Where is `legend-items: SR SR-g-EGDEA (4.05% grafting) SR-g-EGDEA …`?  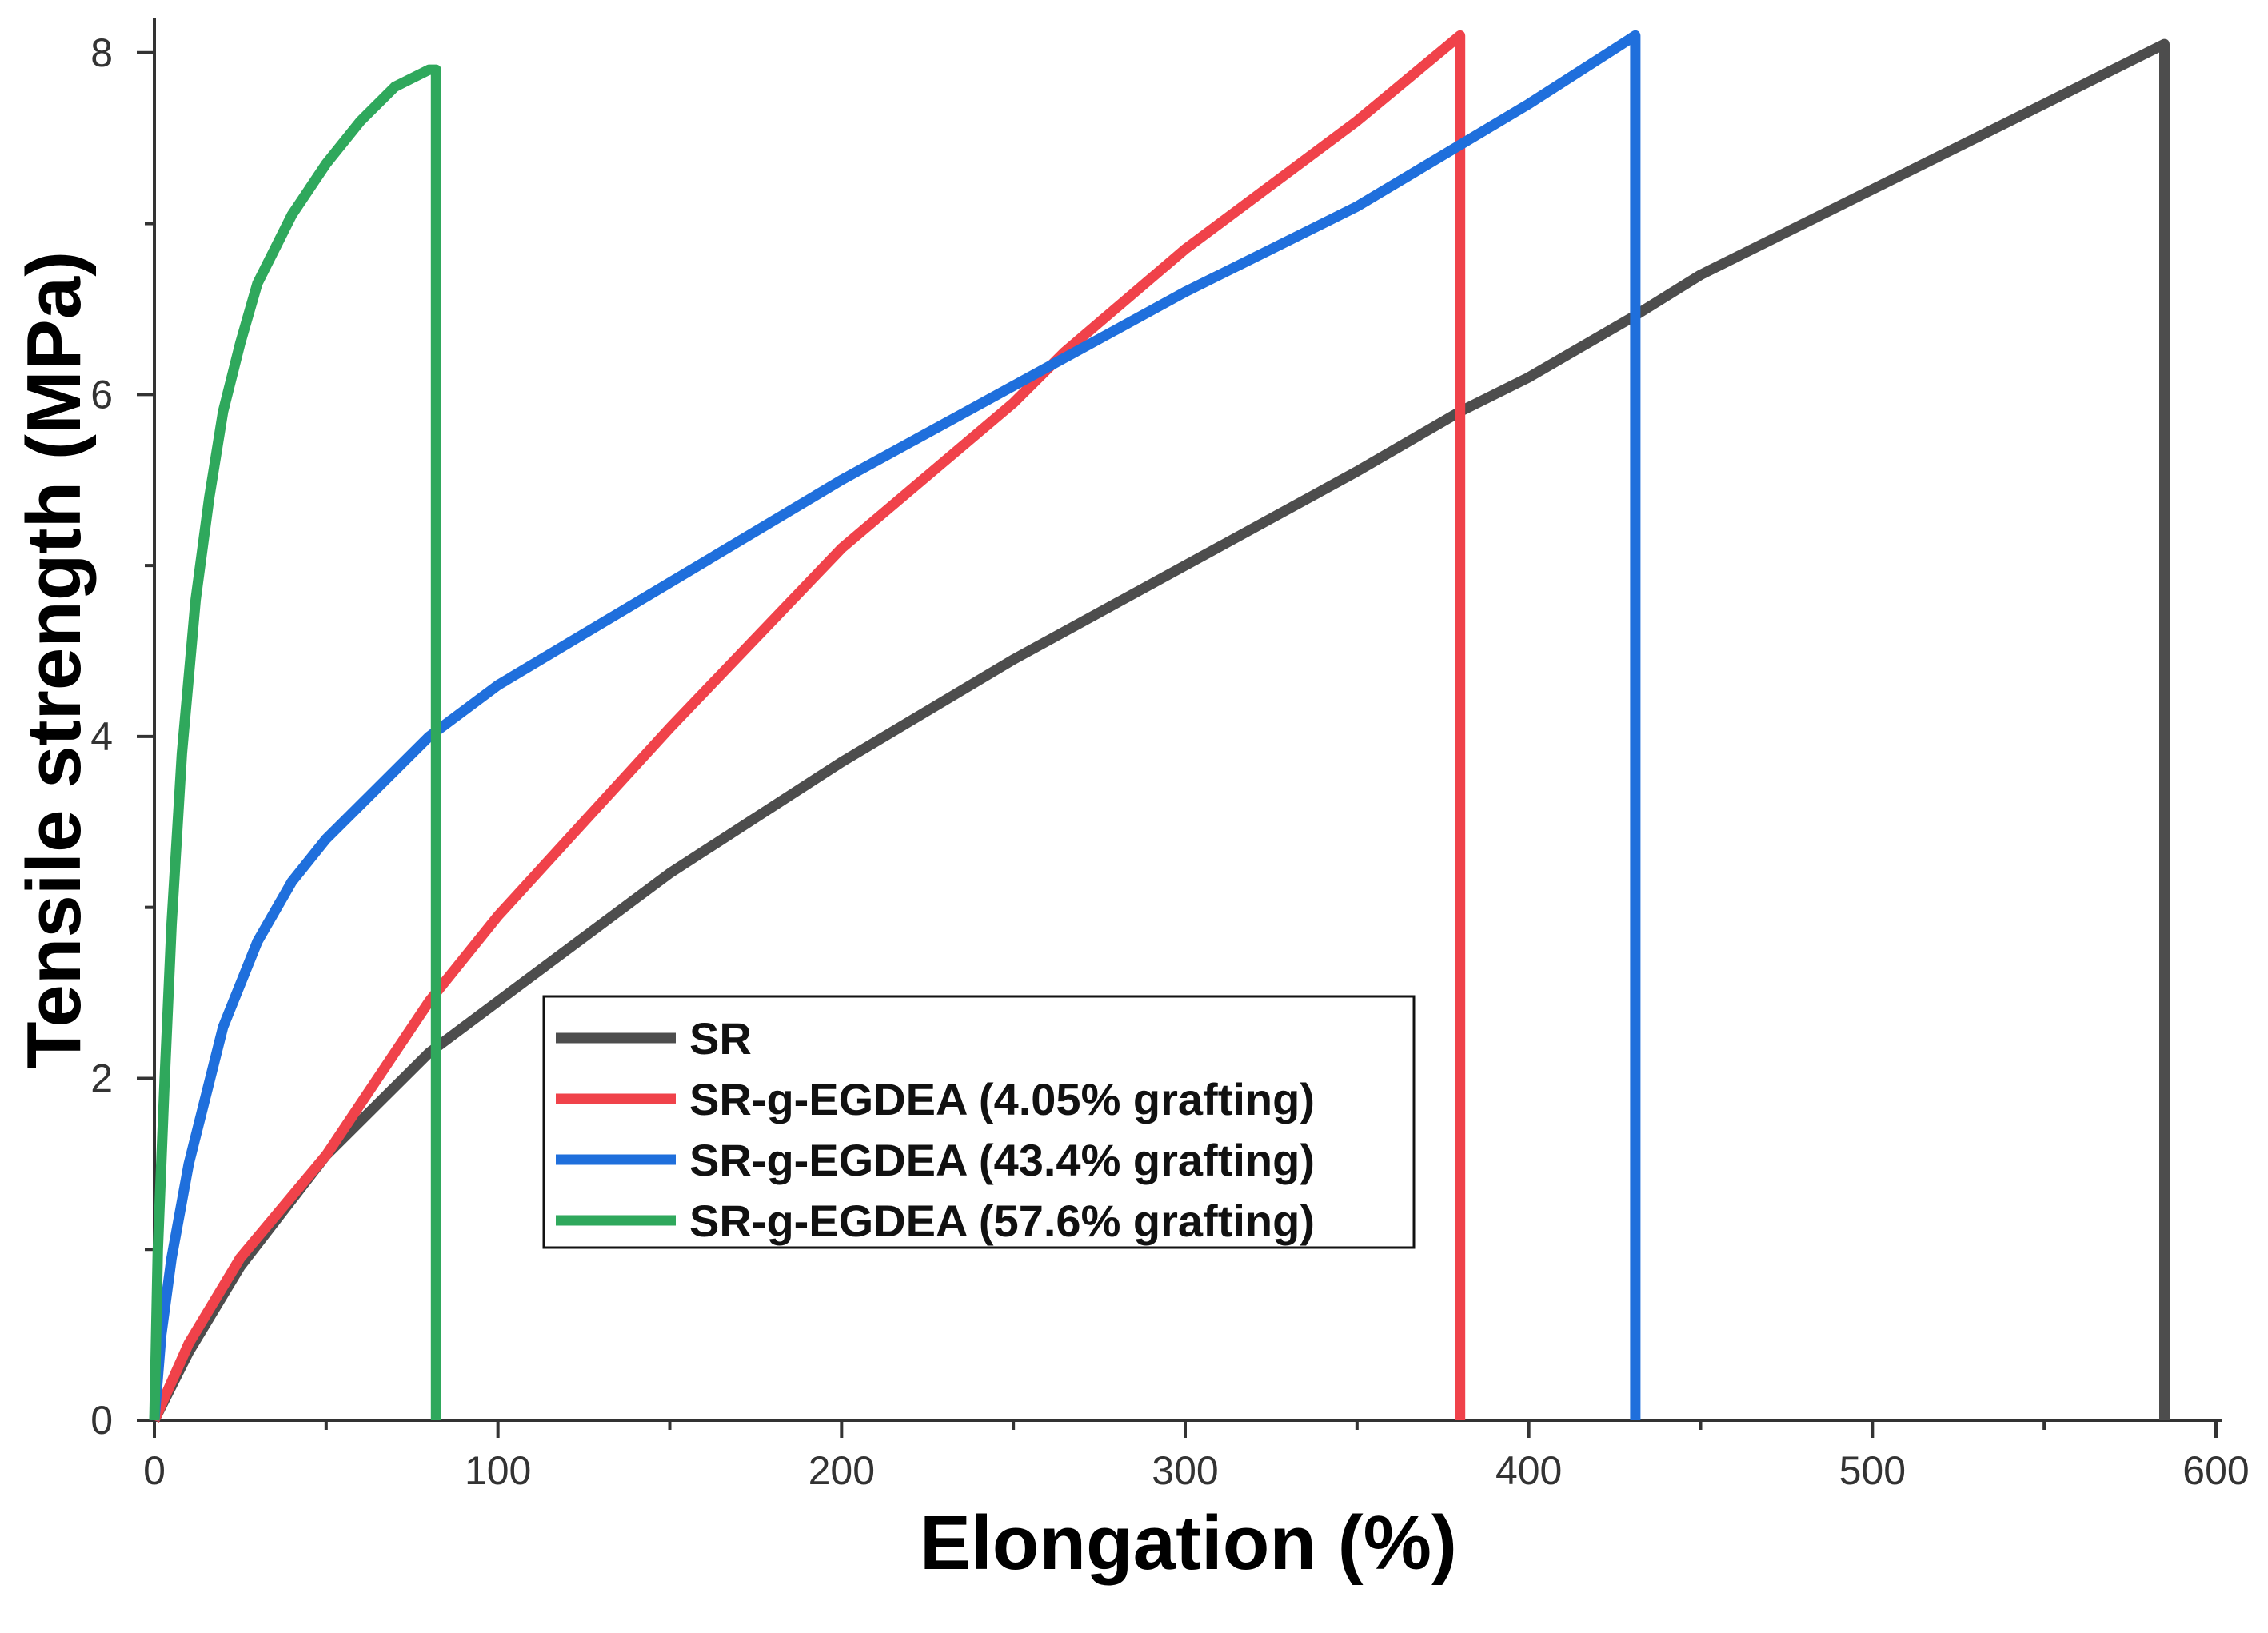 legend-items: SR SR-g-EGDEA (4.05% grafting) SR-g-EGDEA … is located at coordinates (935, 1129).